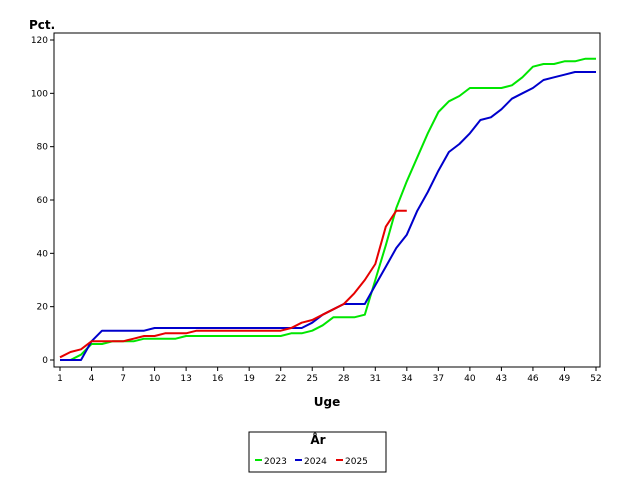 The height and width of the screenshot is (480, 640). What do you see at coordinates (43, 254) in the screenshot?
I see `y-tick-label: 40` at bounding box center [43, 254].